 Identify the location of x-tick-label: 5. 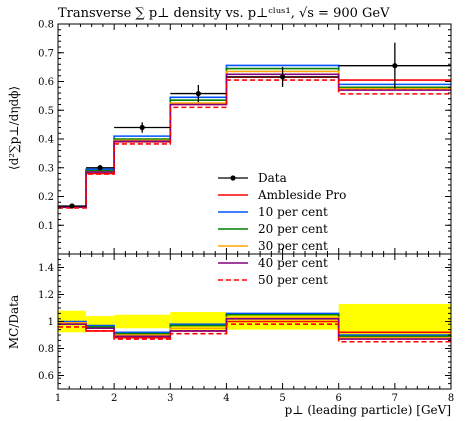
(282, 398).